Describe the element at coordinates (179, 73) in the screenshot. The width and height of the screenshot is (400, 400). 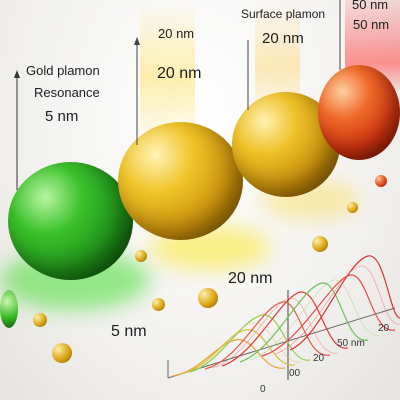
I see `center-size-label: 20 nm` at that location.